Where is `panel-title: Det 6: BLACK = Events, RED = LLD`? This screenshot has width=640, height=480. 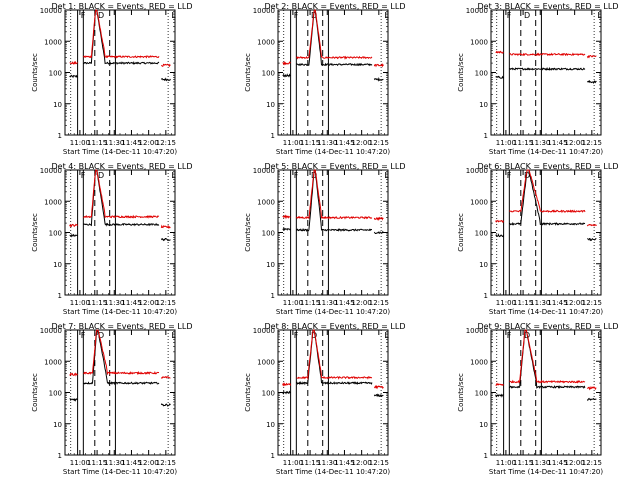
panel-title: Det 6: BLACK = Events, RED = LLD is located at coordinates (548, 166).